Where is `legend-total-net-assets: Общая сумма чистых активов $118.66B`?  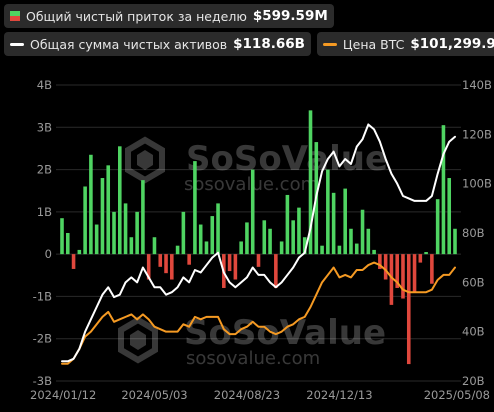
legend-total-net-assets: Общая сумма чистых активов $118.66B is located at coordinates (157, 44).